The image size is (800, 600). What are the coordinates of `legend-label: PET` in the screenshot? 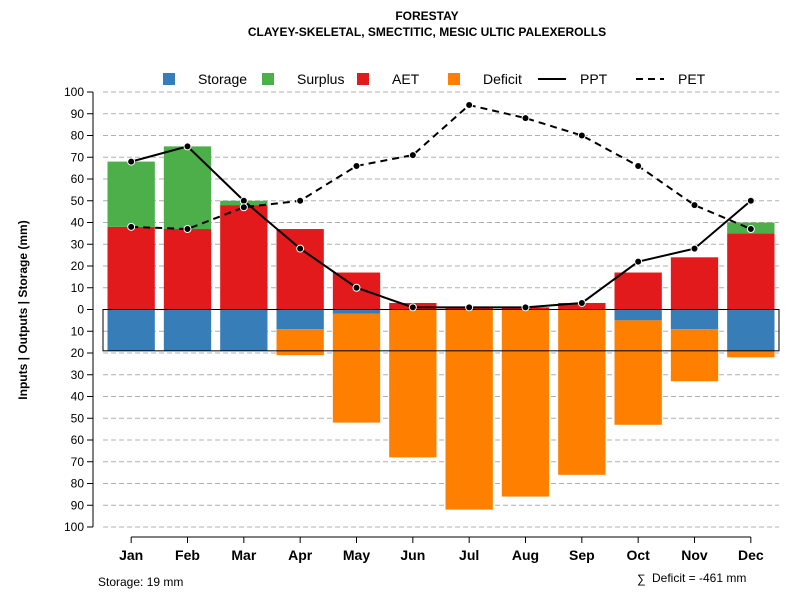 It's located at (692, 79).